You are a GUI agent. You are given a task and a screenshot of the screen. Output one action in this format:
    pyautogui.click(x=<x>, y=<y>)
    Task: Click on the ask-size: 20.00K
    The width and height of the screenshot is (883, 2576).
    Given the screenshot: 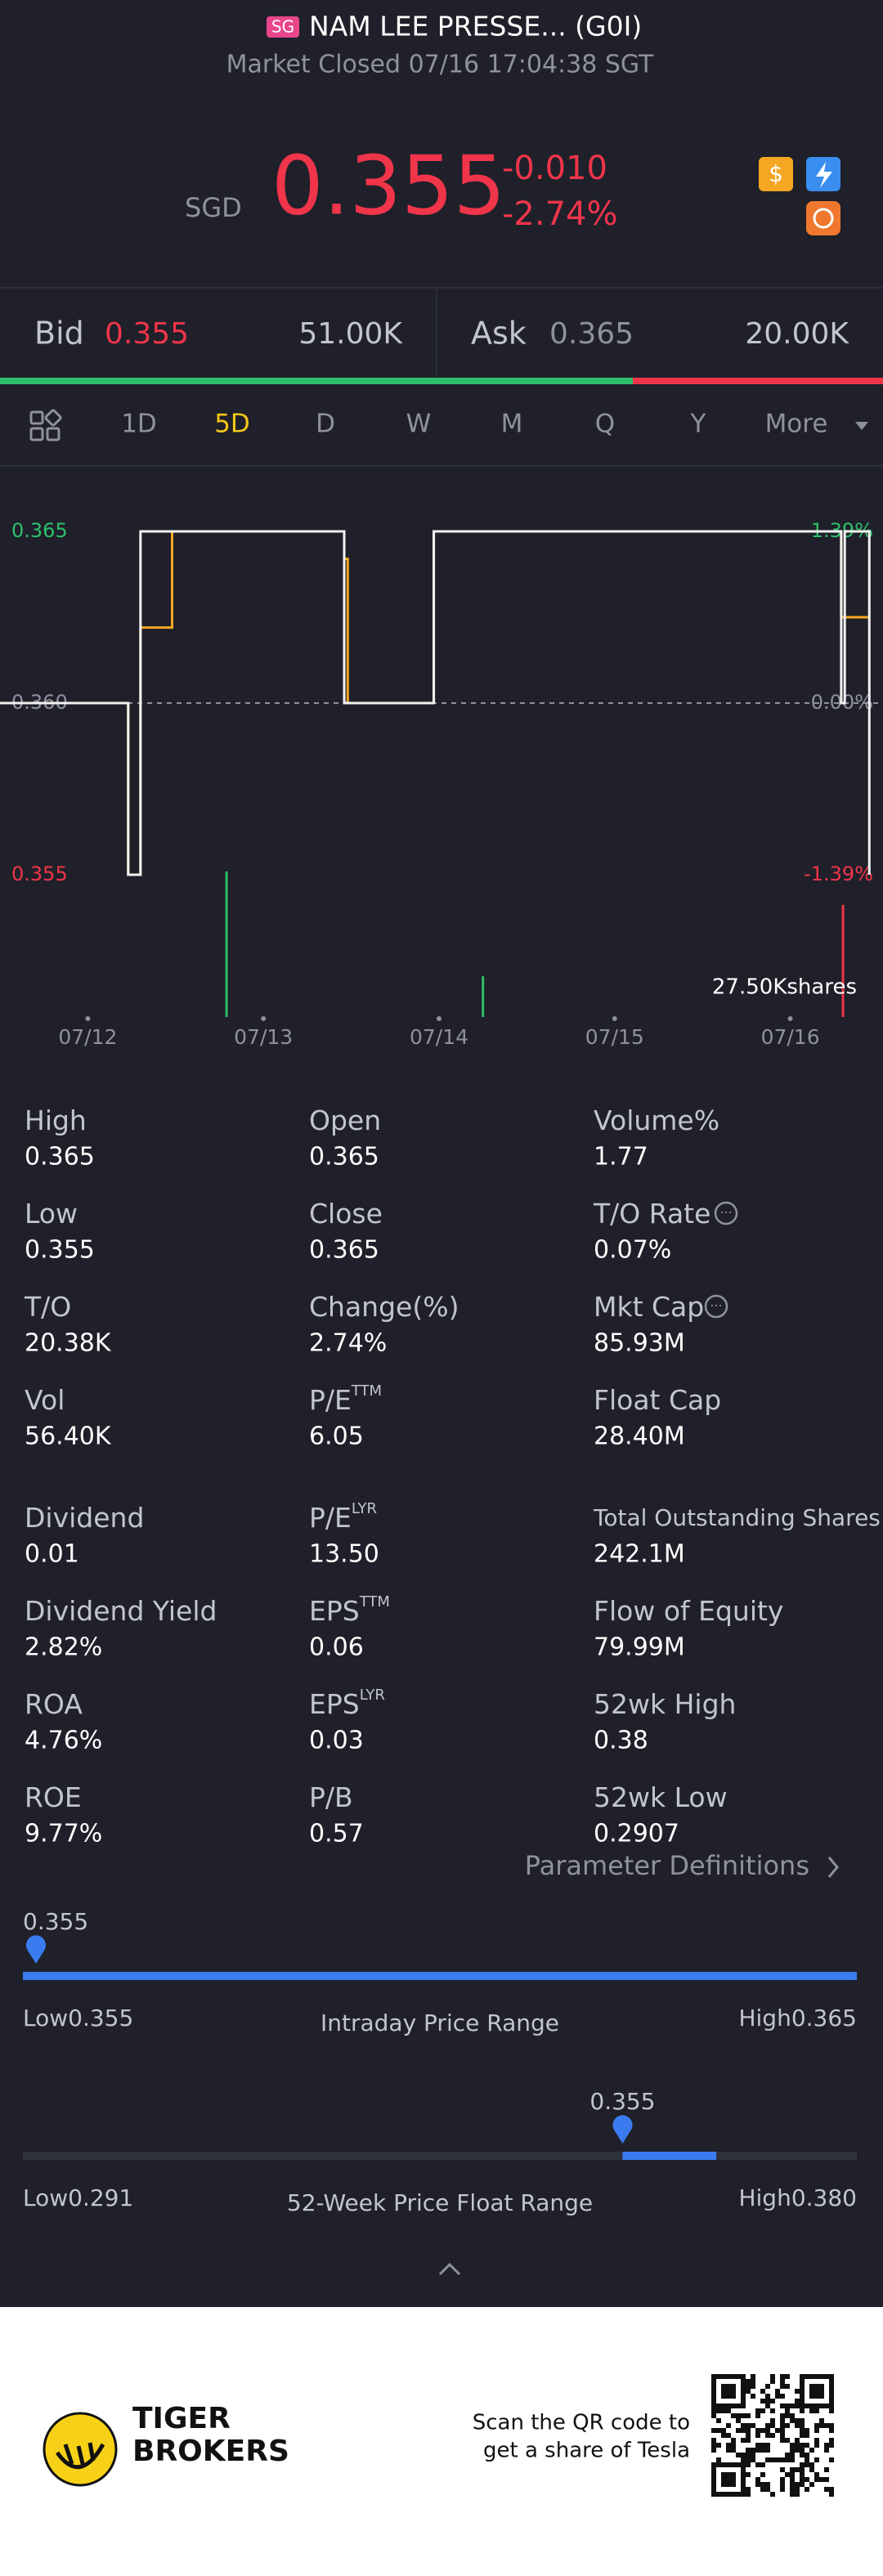 What is the action you would take?
    pyautogui.click(x=797, y=334)
    